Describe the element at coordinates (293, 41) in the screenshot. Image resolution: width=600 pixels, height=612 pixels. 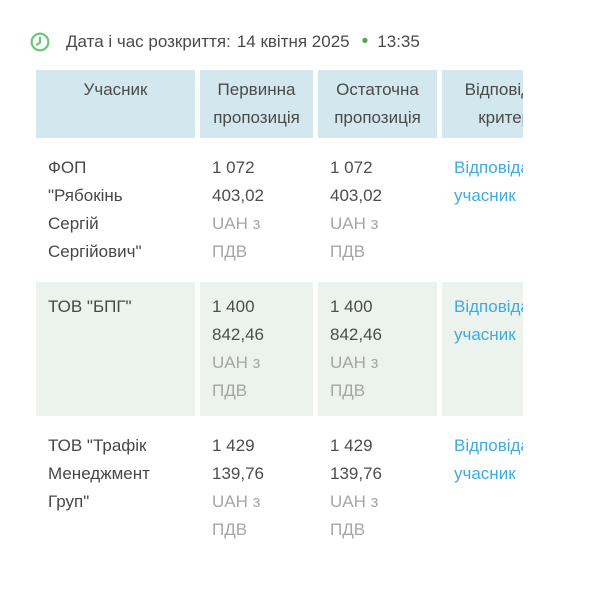
I see `disclosure-date: 14 квітня 2025` at that location.